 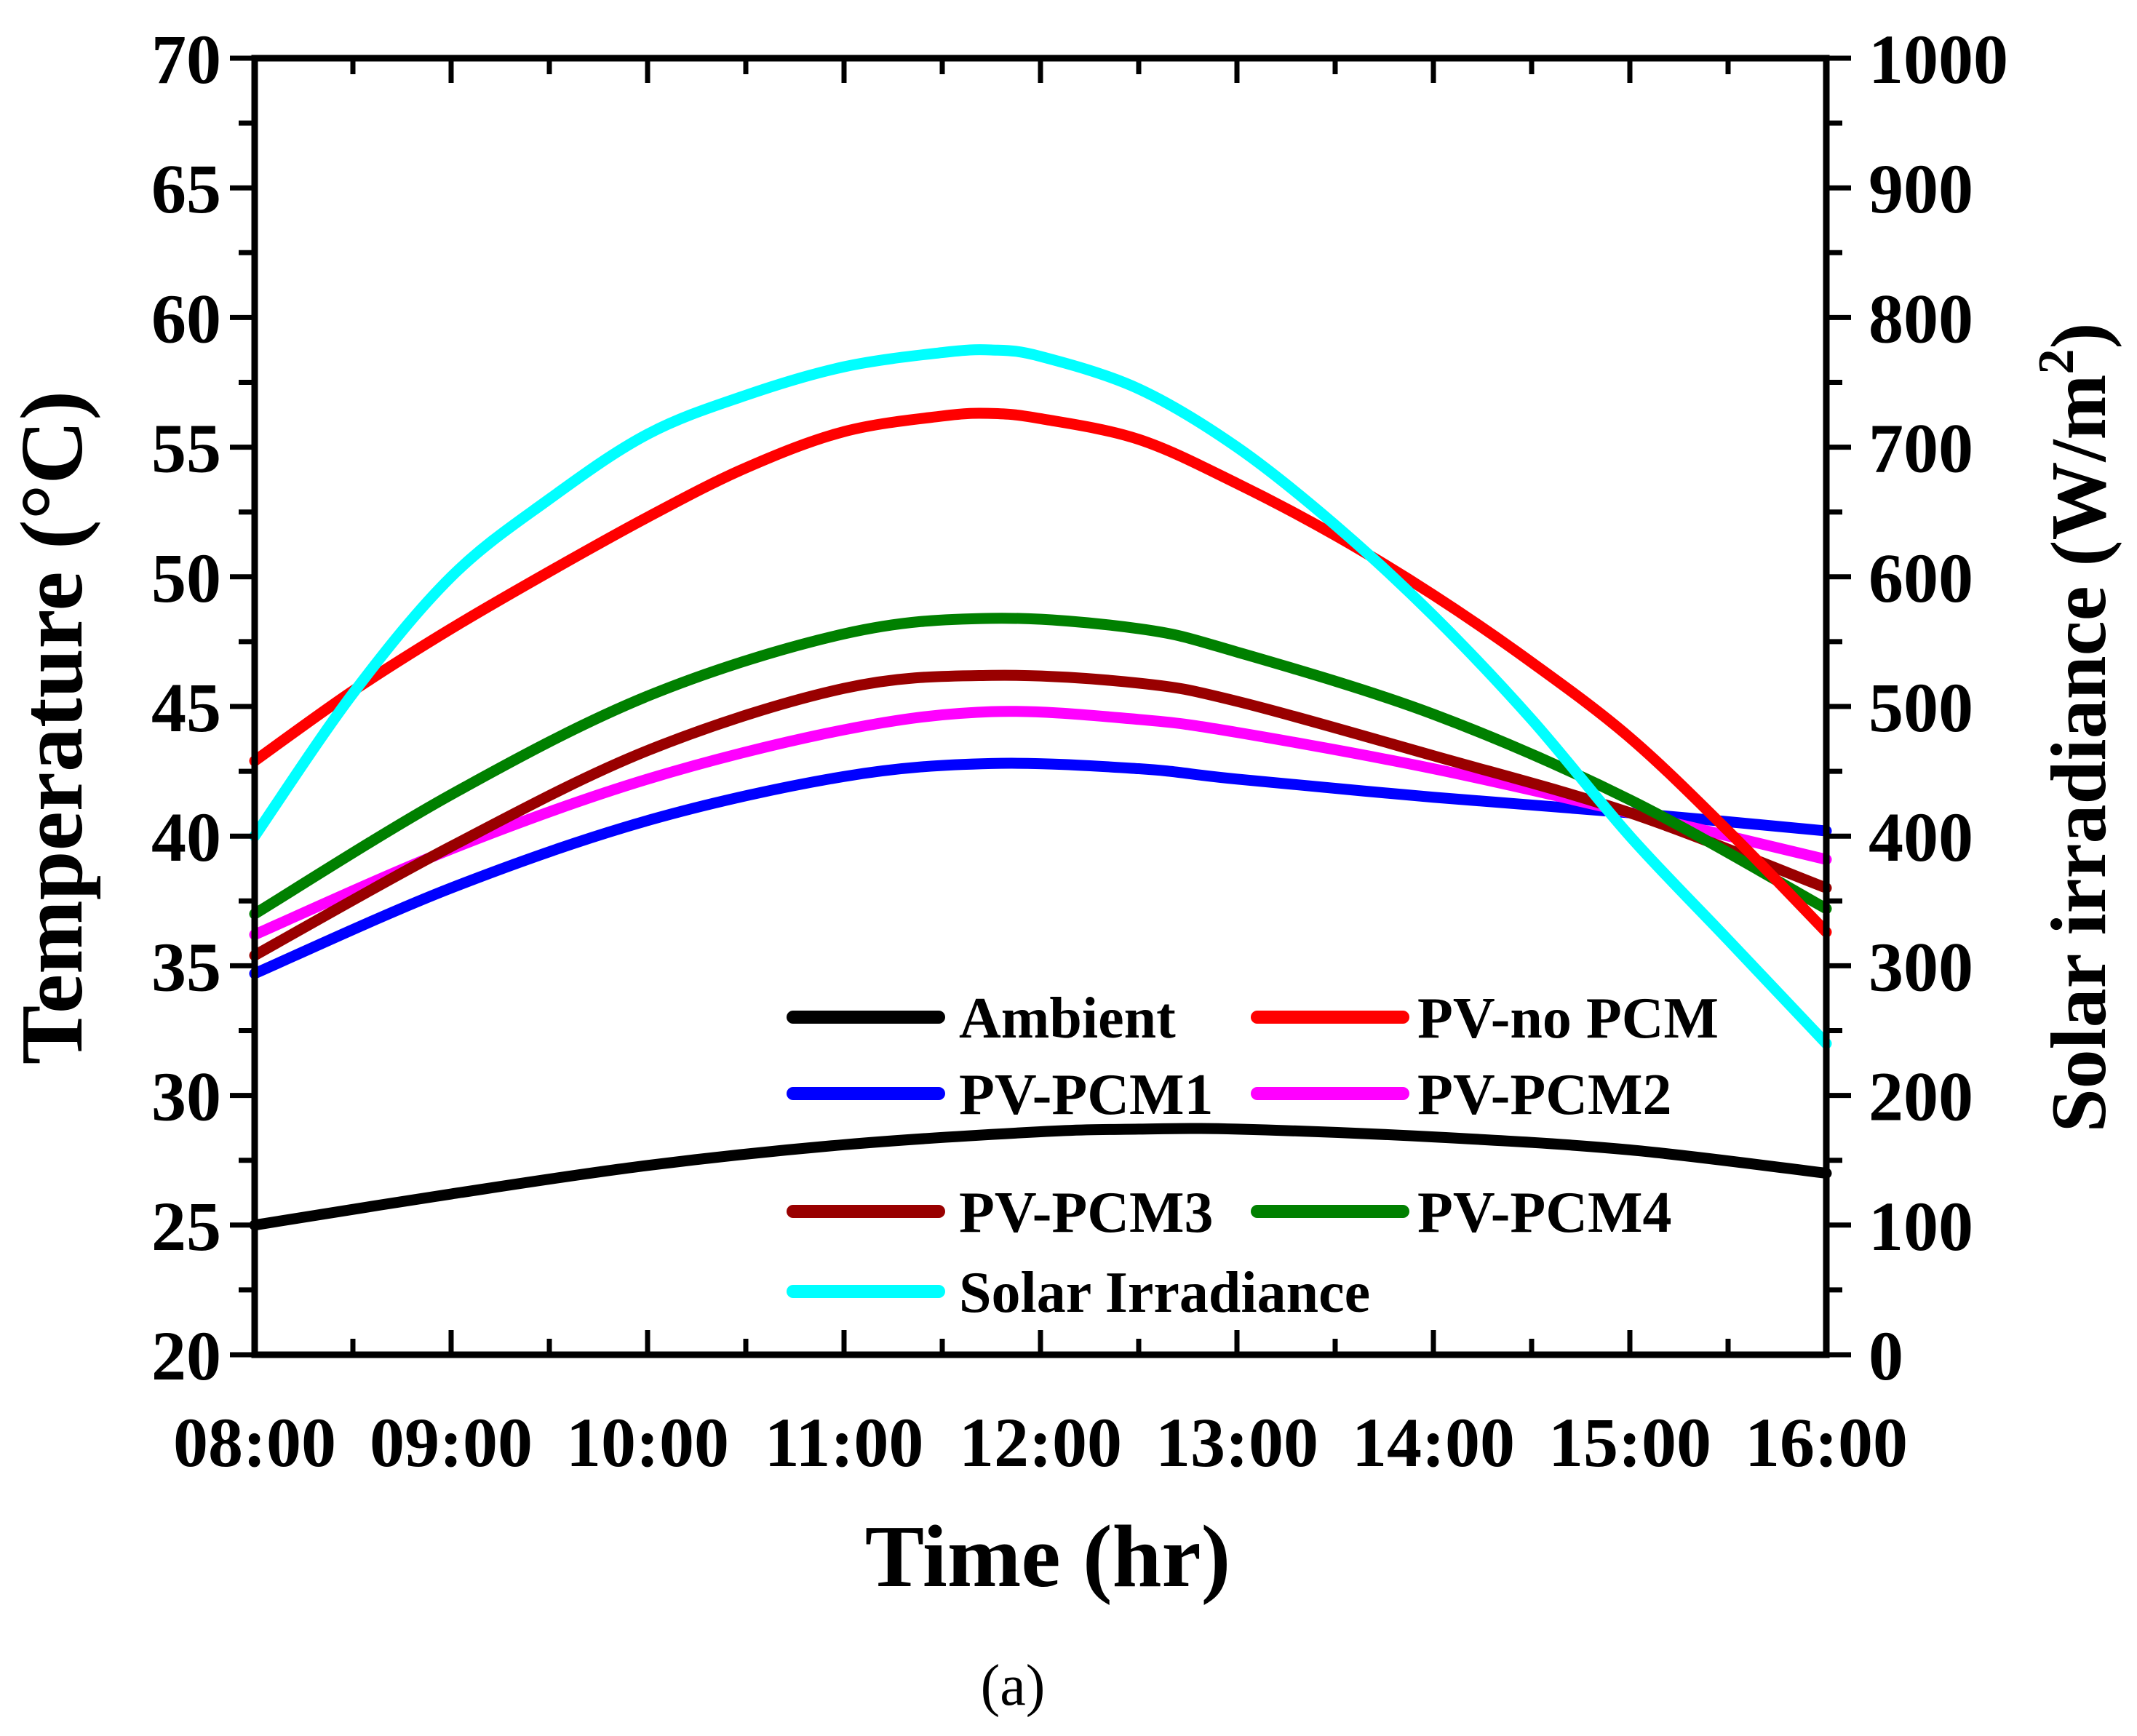 I want to click on series-line-pv-pcm3, so click(x=1040, y=815).